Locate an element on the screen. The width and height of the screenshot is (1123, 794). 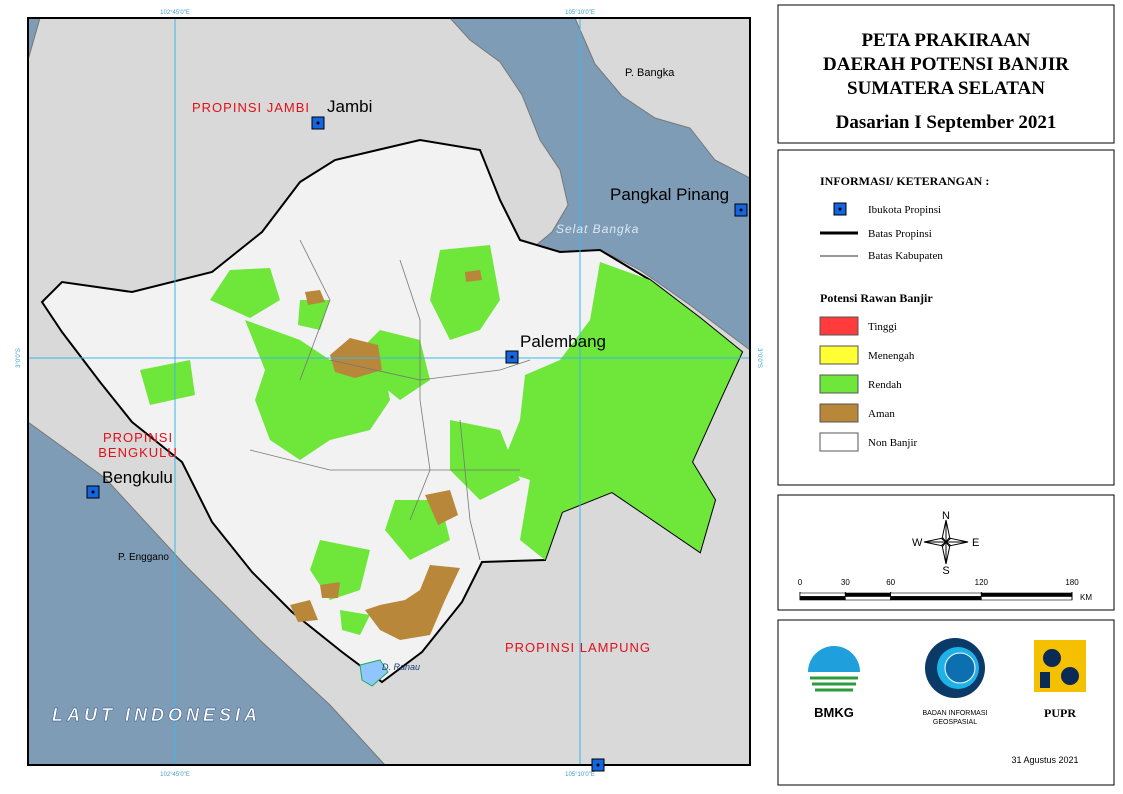
subtitle: Dasarian I September 2021 is located at coordinates (946, 122).